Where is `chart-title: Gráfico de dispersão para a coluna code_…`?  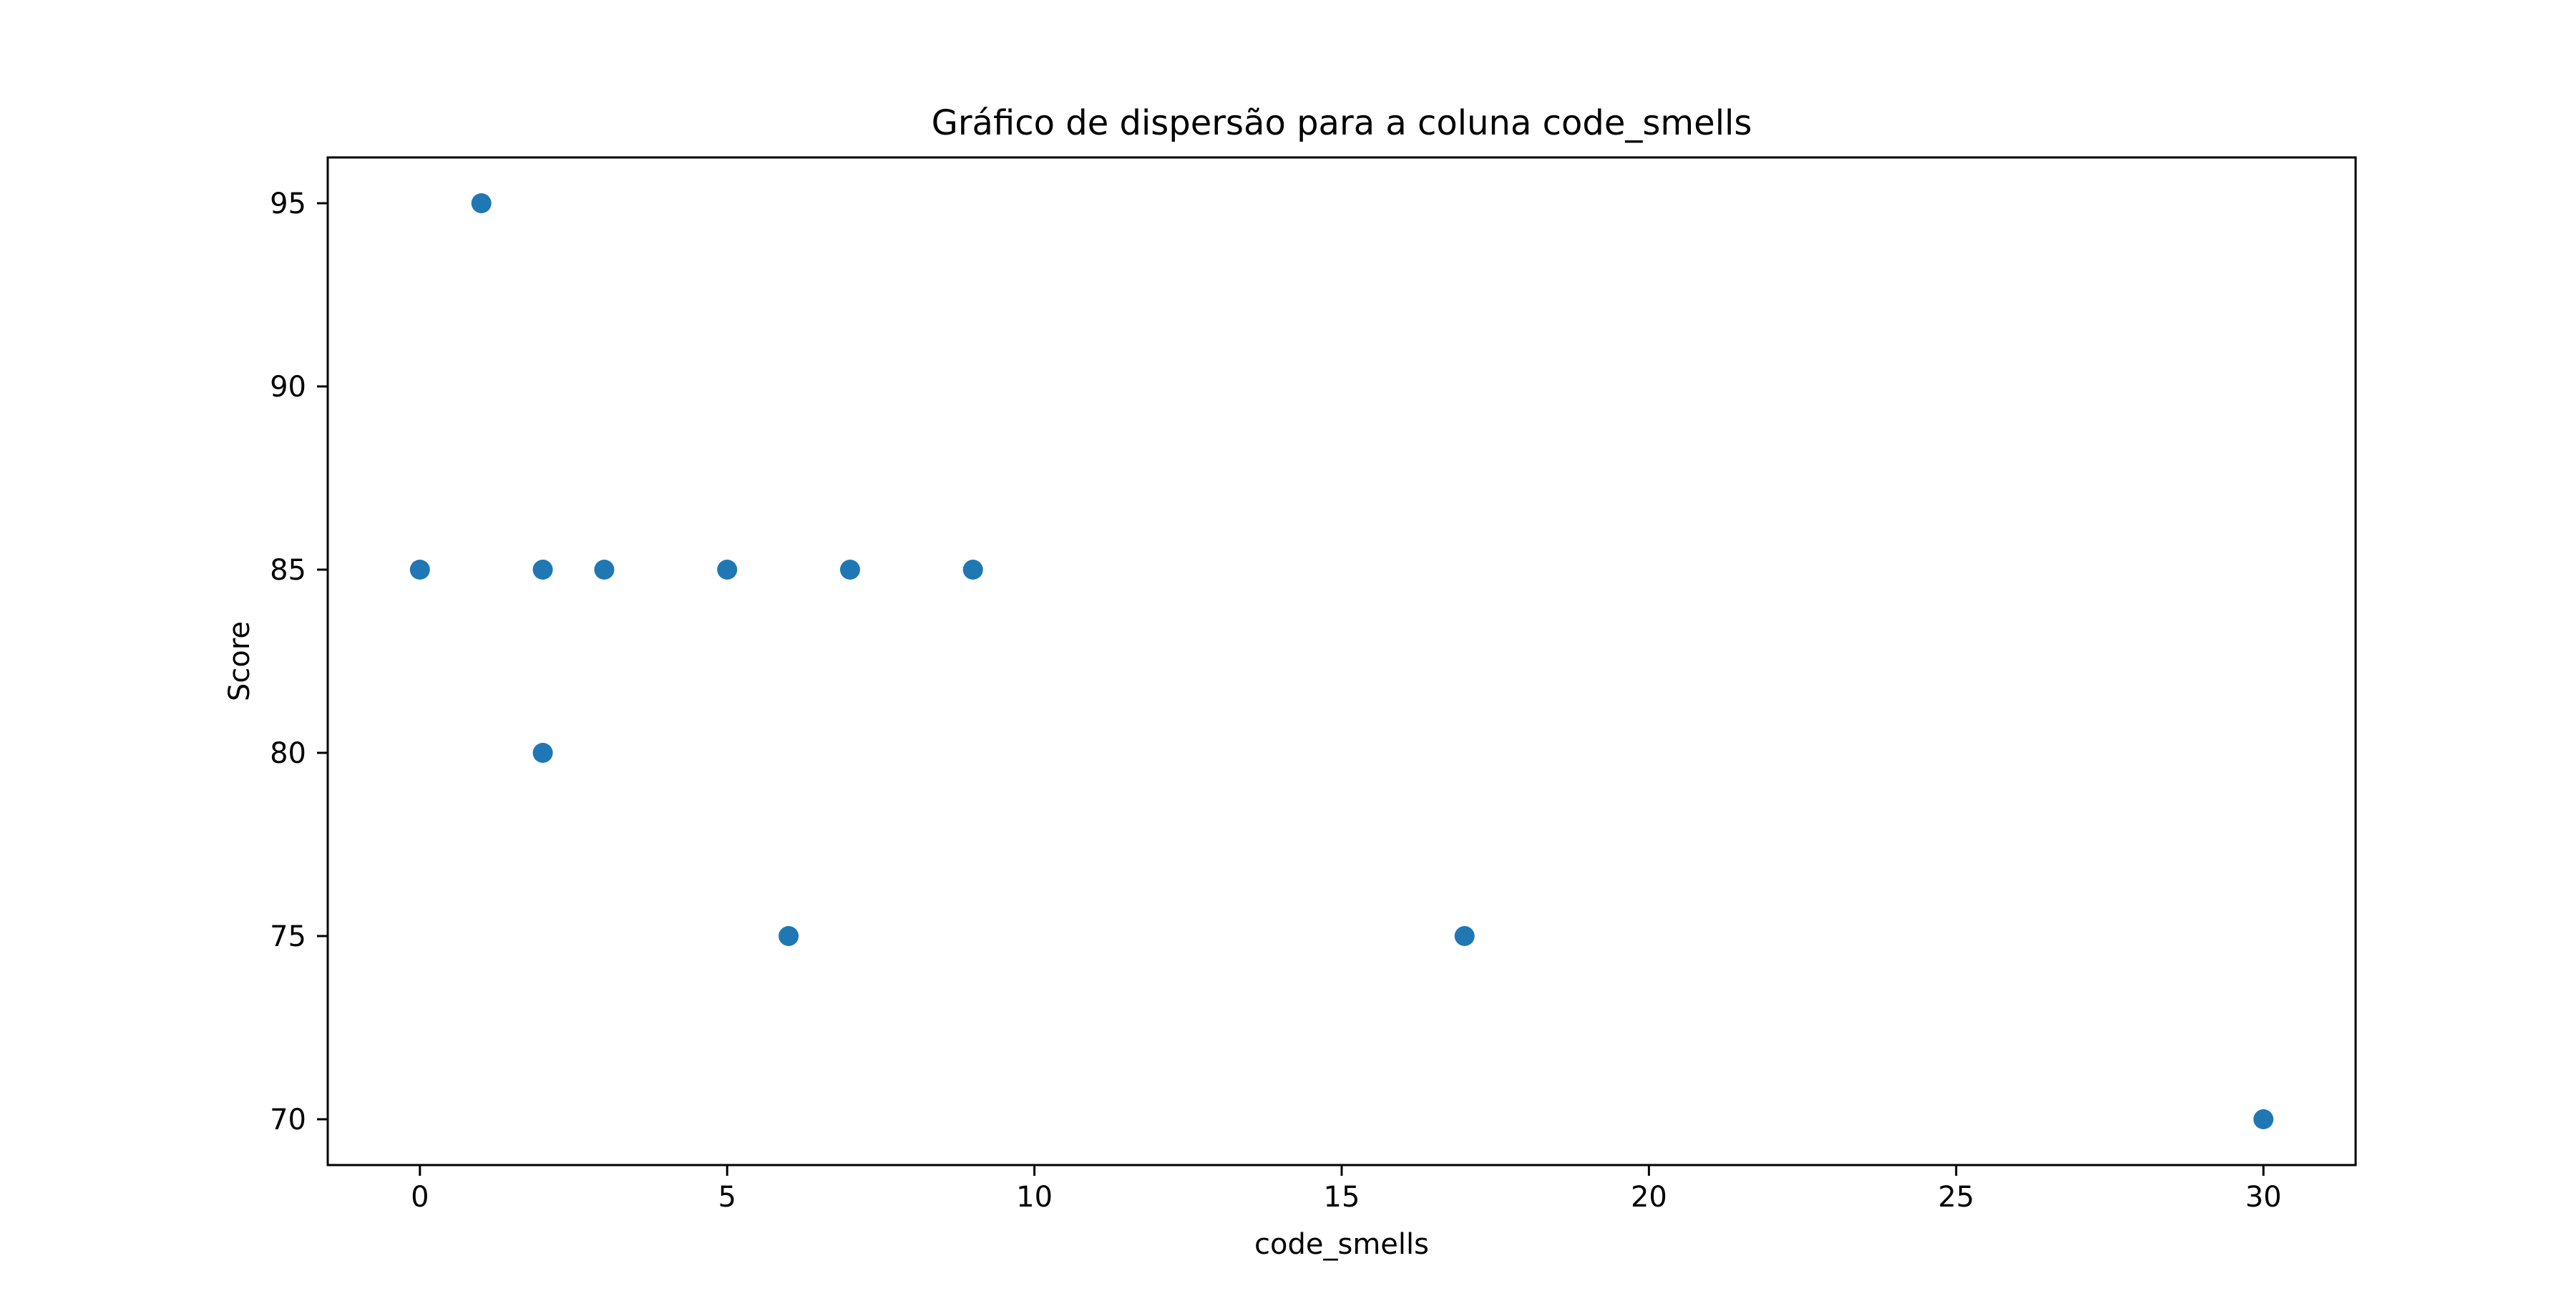 chart-title: Gráfico de dispersão para a coluna code_… is located at coordinates (1342, 123).